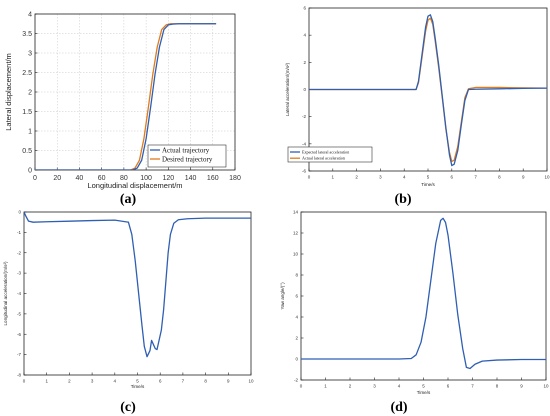 Image resolution: width=550 pixels, height=416 pixels. Describe the element at coordinates (296, 254) in the screenshot. I see `y-tick-label: 10` at that location.